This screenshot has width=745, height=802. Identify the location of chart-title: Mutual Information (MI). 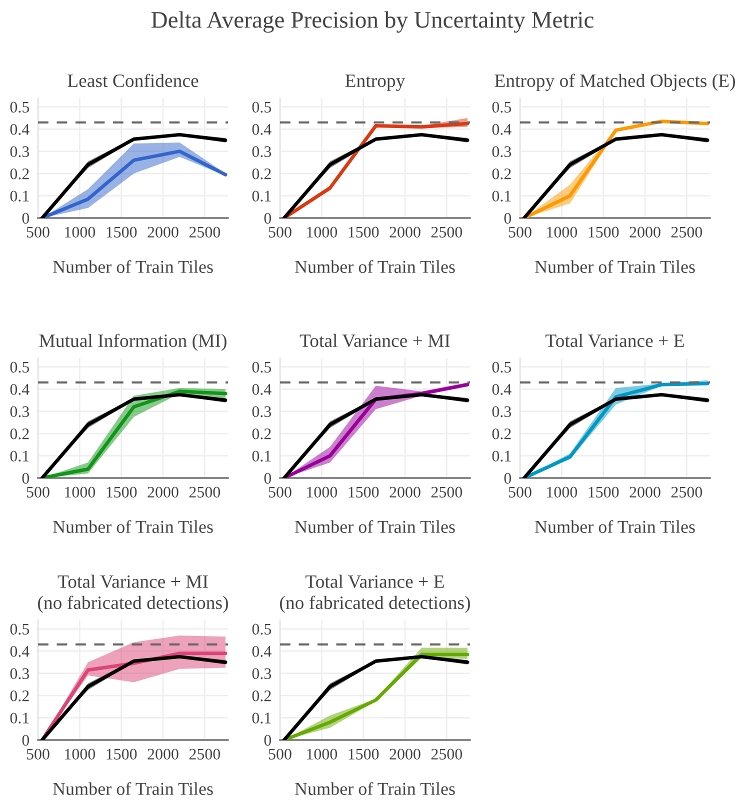
(132, 342).